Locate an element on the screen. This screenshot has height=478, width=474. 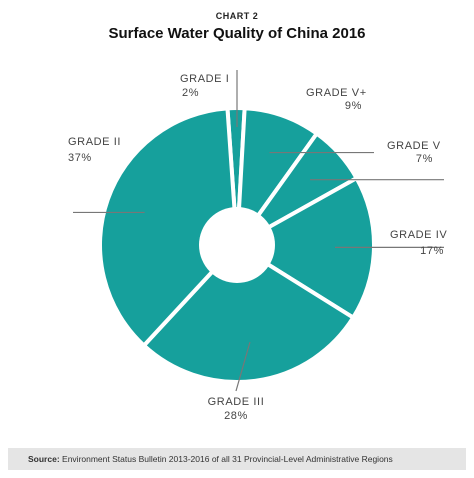
source-prefix: Source: is located at coordinates (44, 459).